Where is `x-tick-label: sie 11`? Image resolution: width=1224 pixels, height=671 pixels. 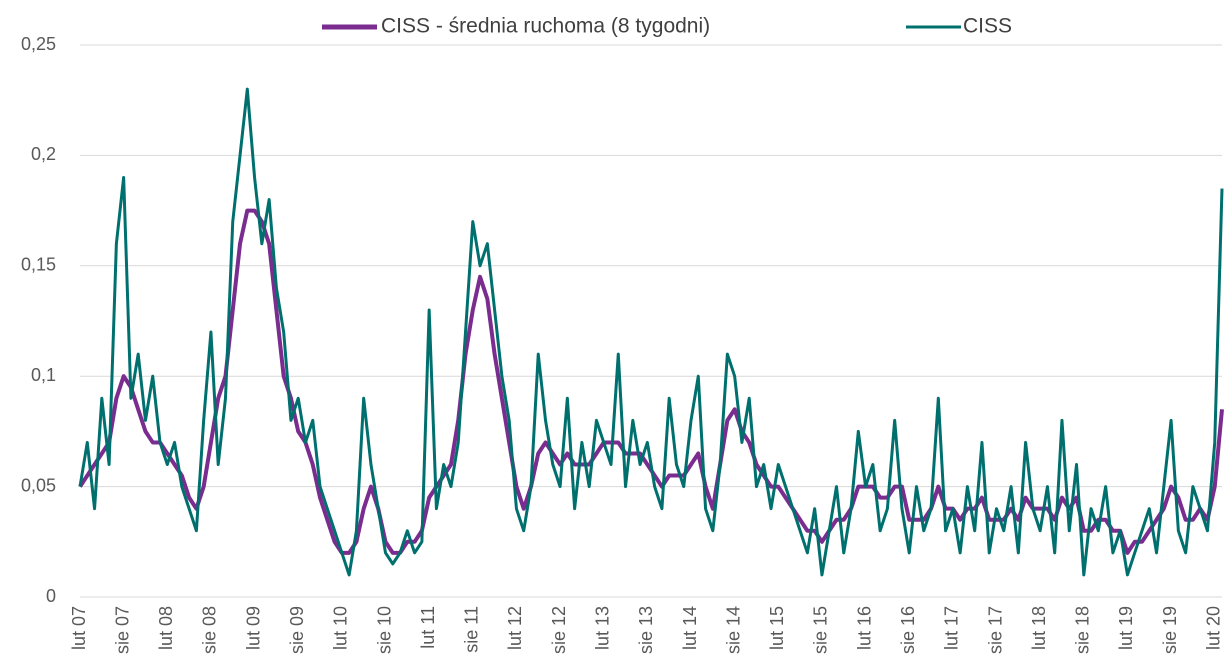 x-tick-label: sie 11 is located at coordinates (472, 629).